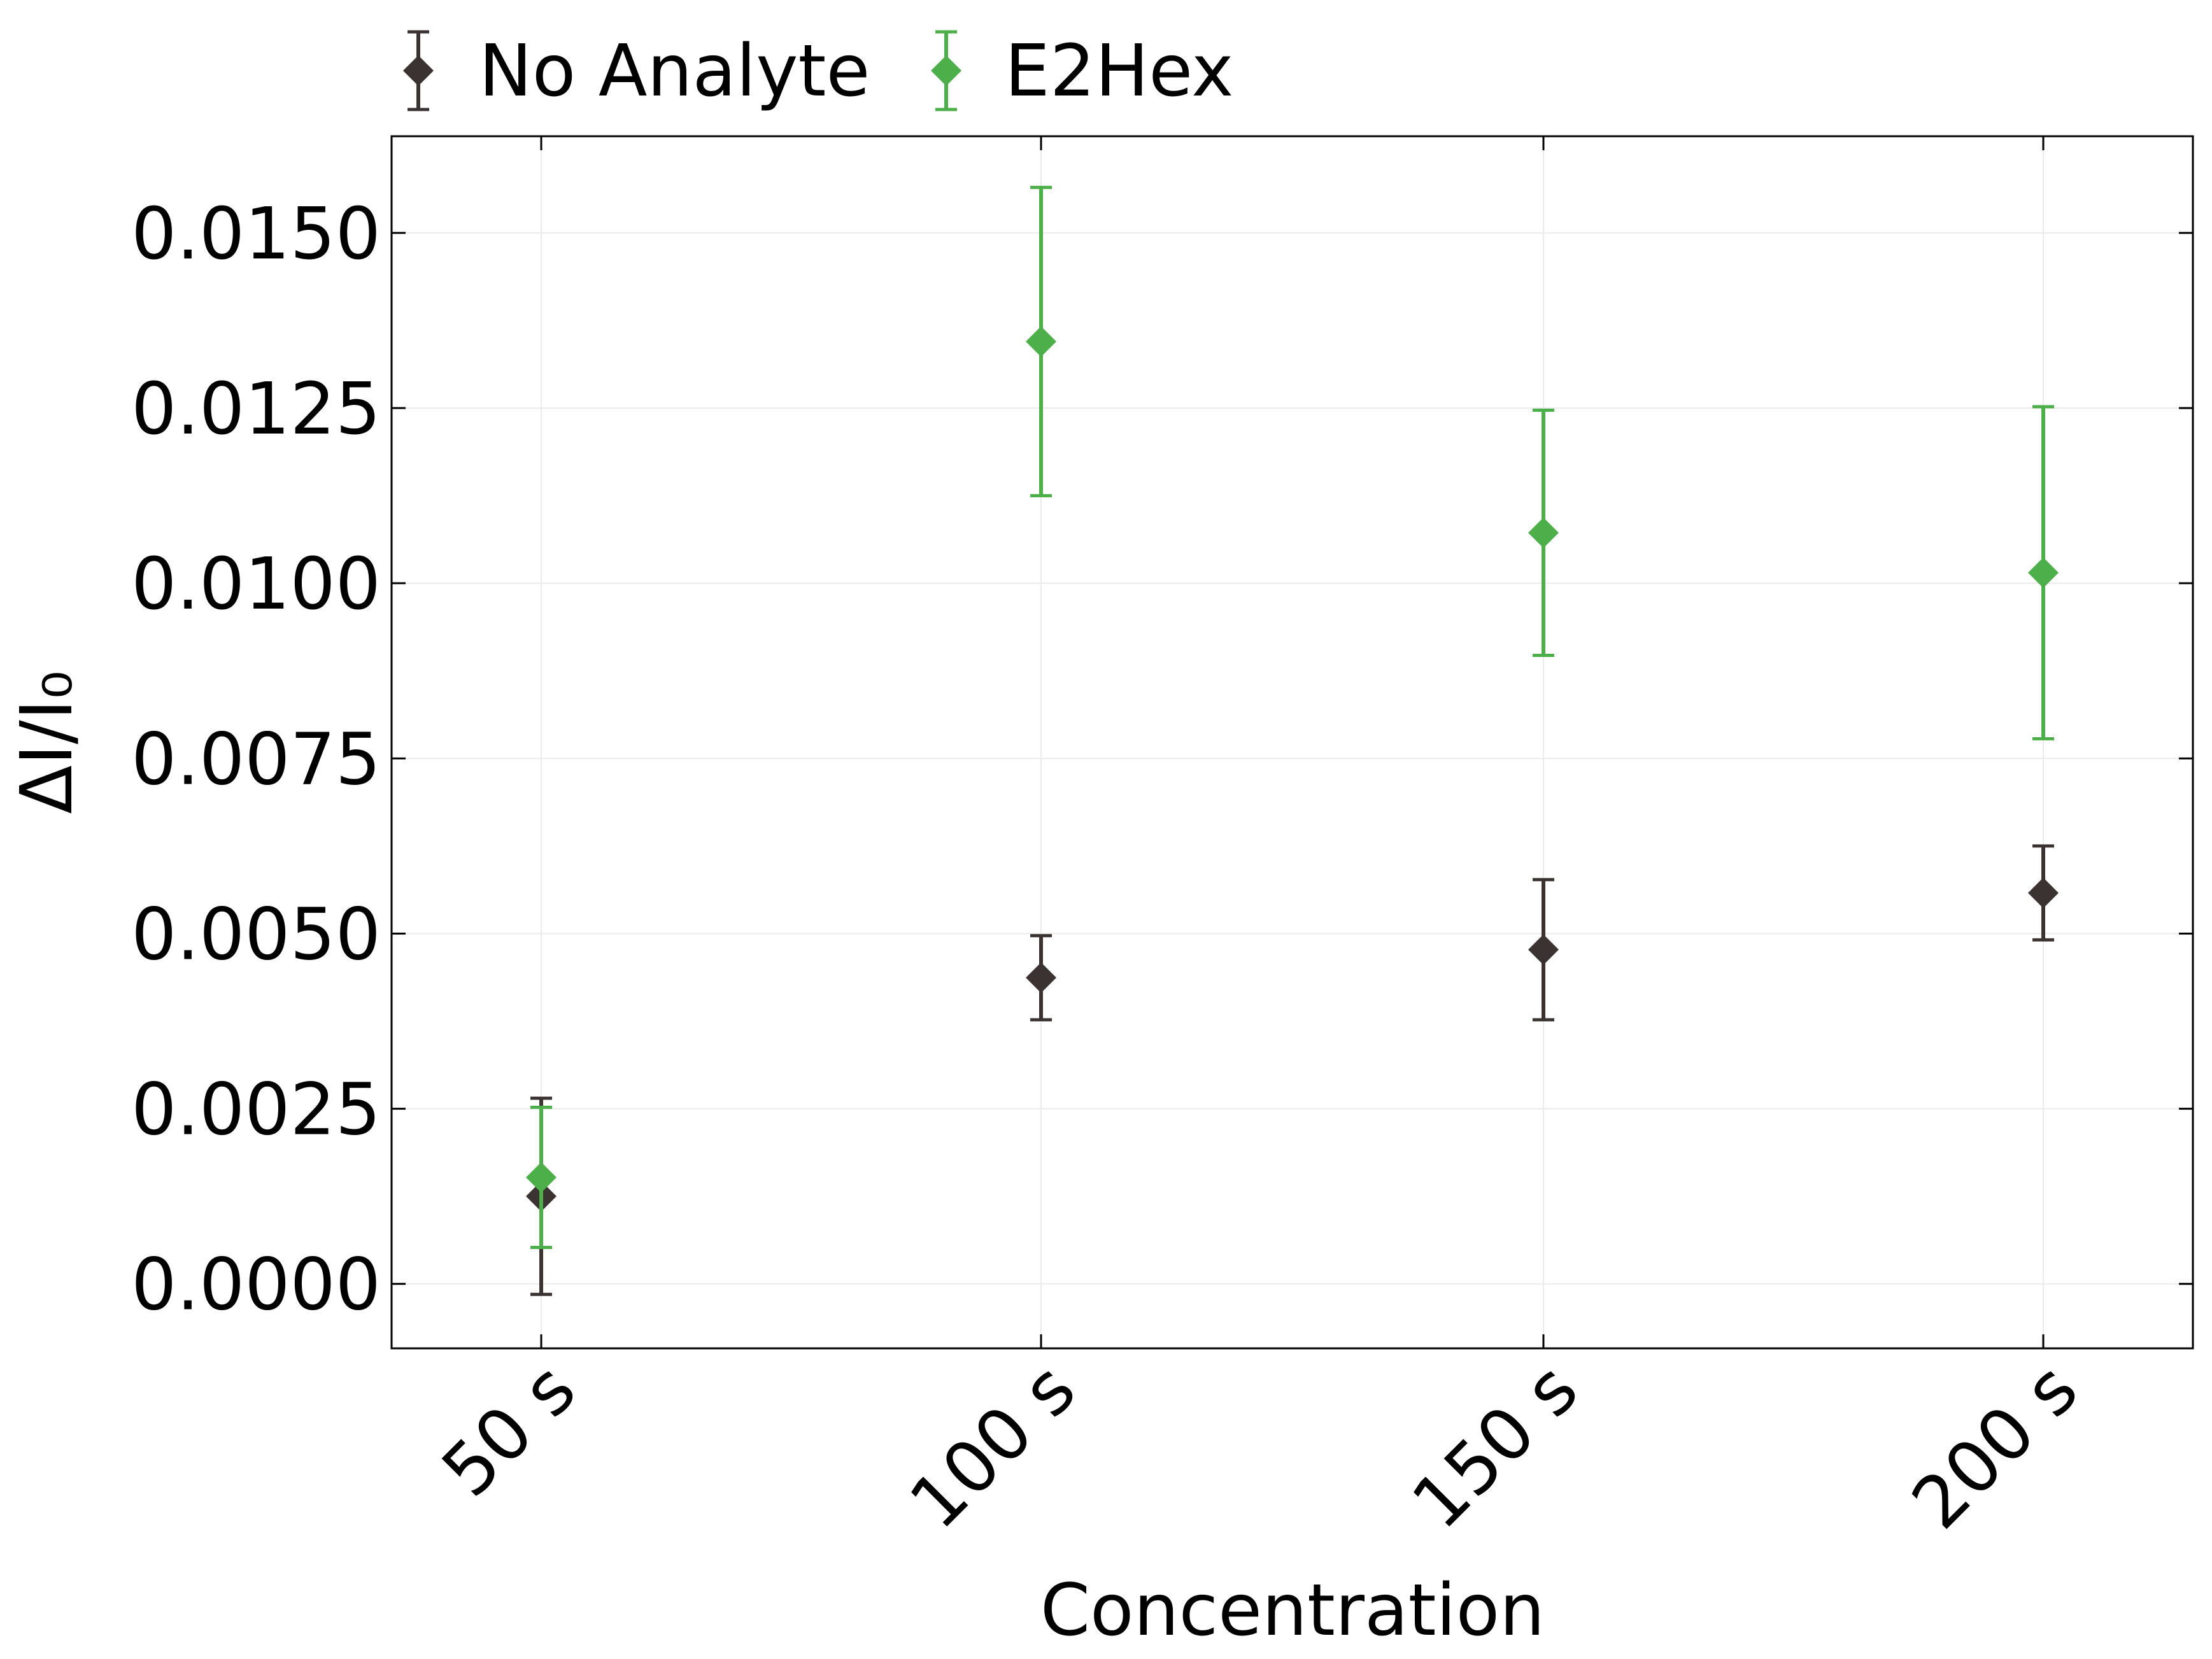 The height and width of the screenshot is (1659, 2212). I want to click on x-tick-label: 100 s, so click(994, 1446).